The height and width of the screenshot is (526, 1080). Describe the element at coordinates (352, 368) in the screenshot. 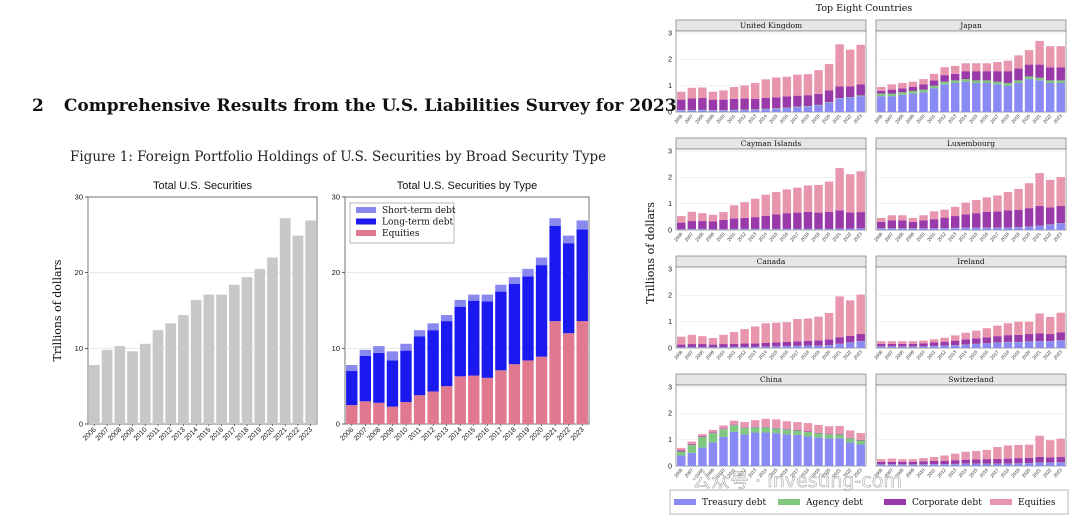

I see `chart1-bar-short-term-debt-2006` at that location.